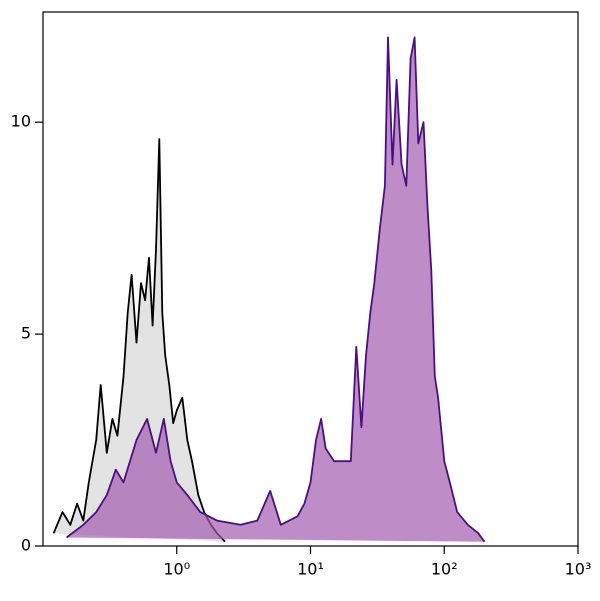  I want to click on x-tick-label: 10¹, so click(310, 569).